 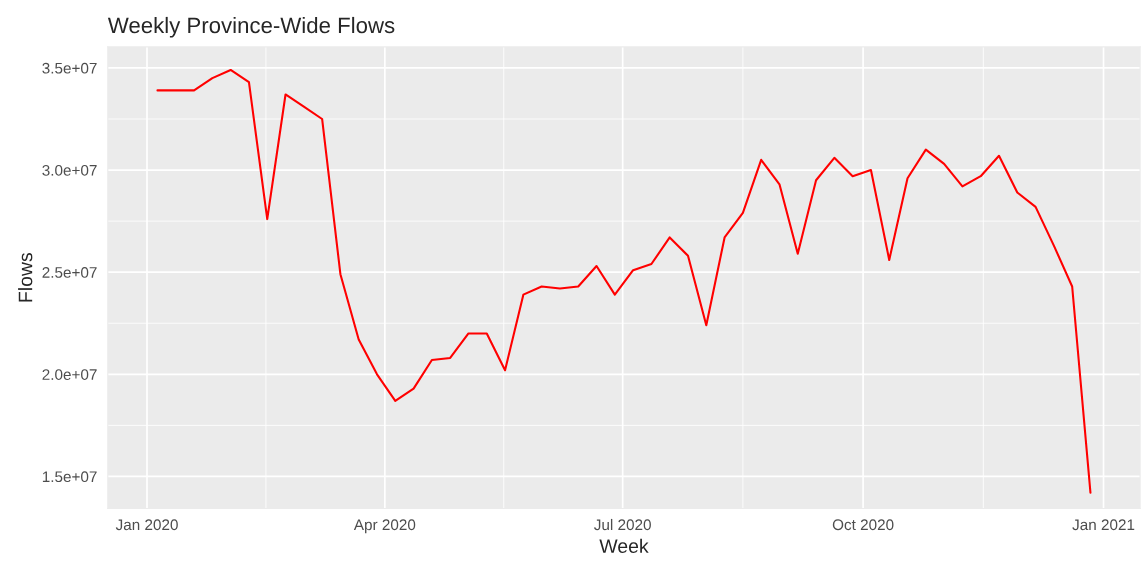 I want to click on x-tick-label: Jul 2020, so click(x=622, y=524).